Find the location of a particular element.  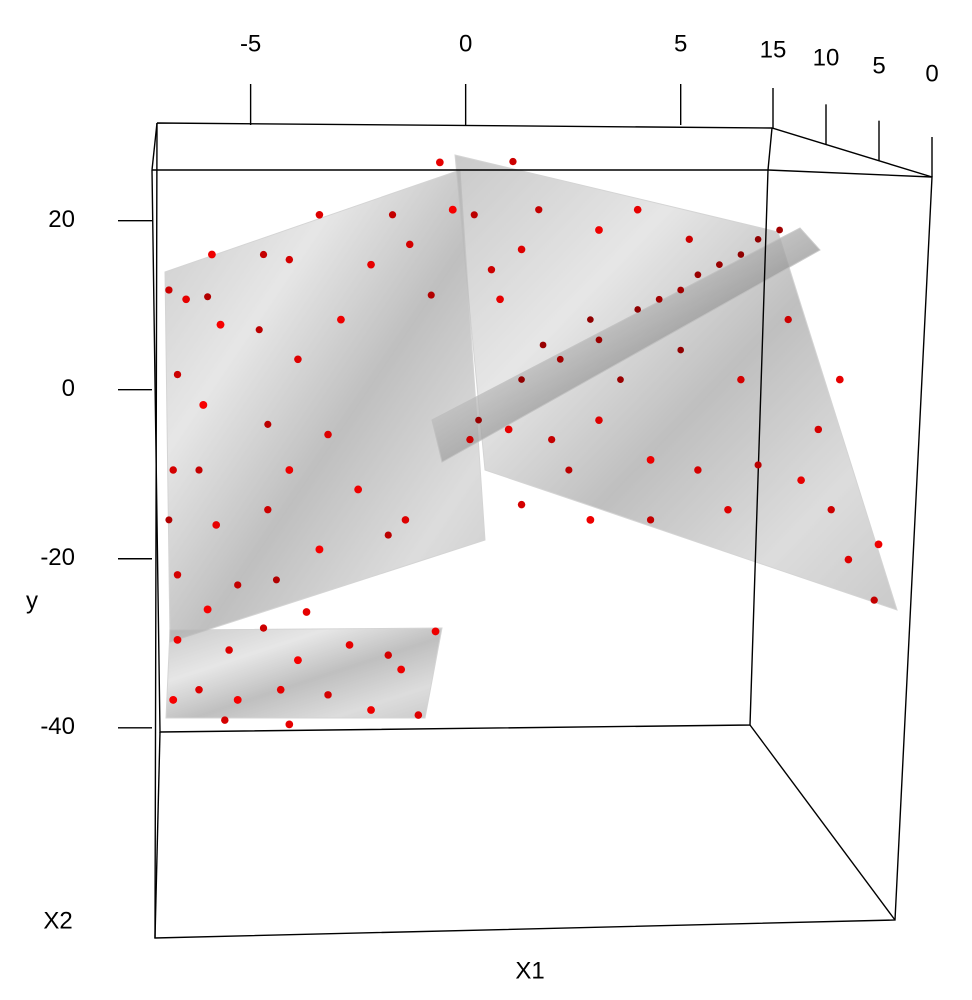

z-tick-label: 5 is located at coordinates (878, 65).